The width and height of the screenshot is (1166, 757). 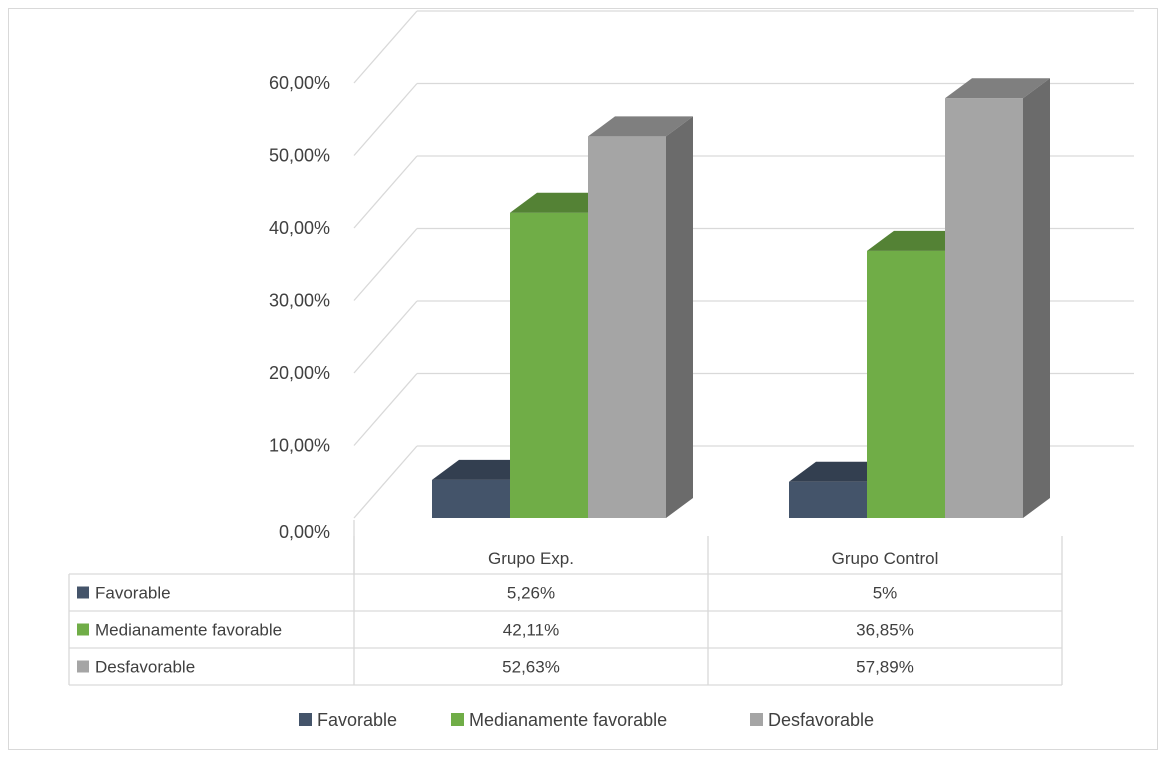 What do you see at coordinates (357, 720) in the screenshot?
I see `legend-label: Favorable` at bounding box center [357, 720].